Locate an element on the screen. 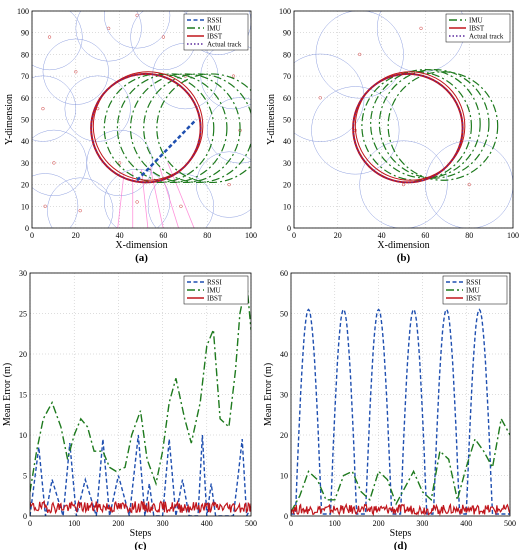  x-tick-label: 400 is located at coordinates (207, 523).